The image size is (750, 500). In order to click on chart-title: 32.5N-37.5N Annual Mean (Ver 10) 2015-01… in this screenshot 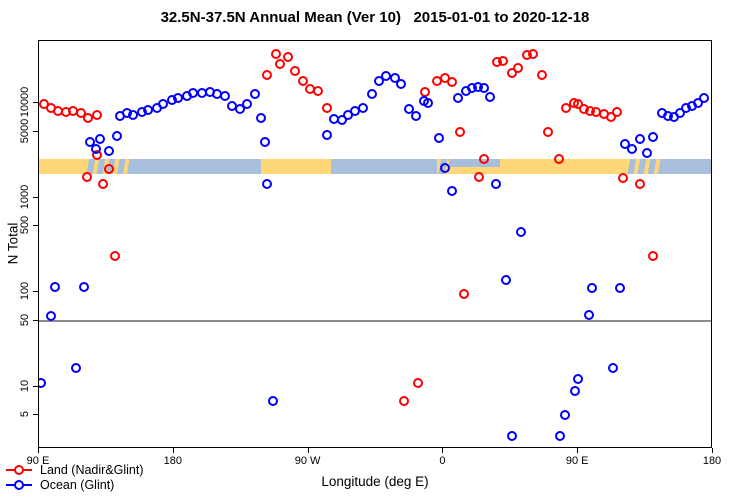, I will do `click(375, 17)`.